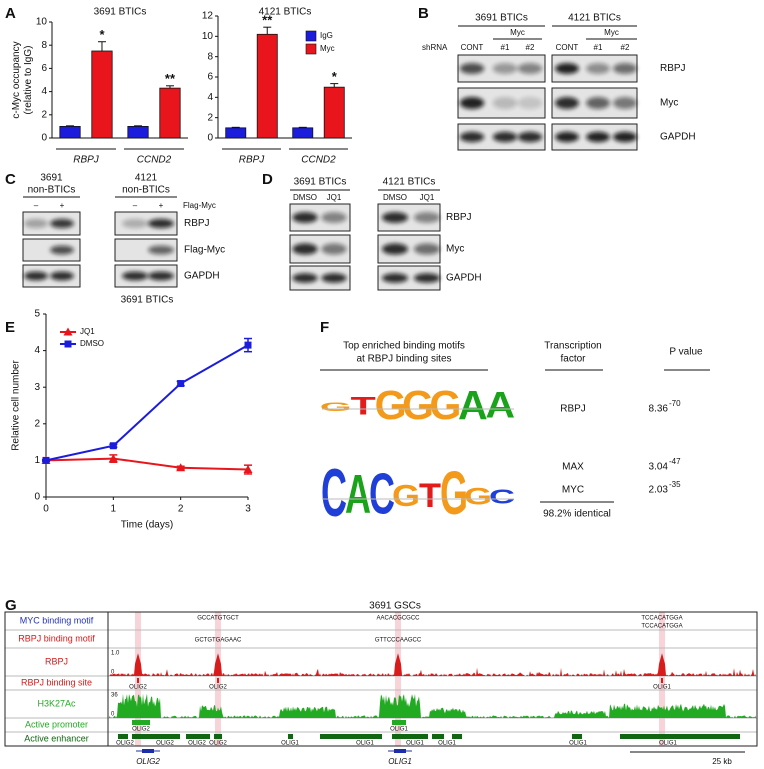  What do you see at coordinates (170, 78) in the screenshot?
I see `significance: **` at bounding box center [170, 78].